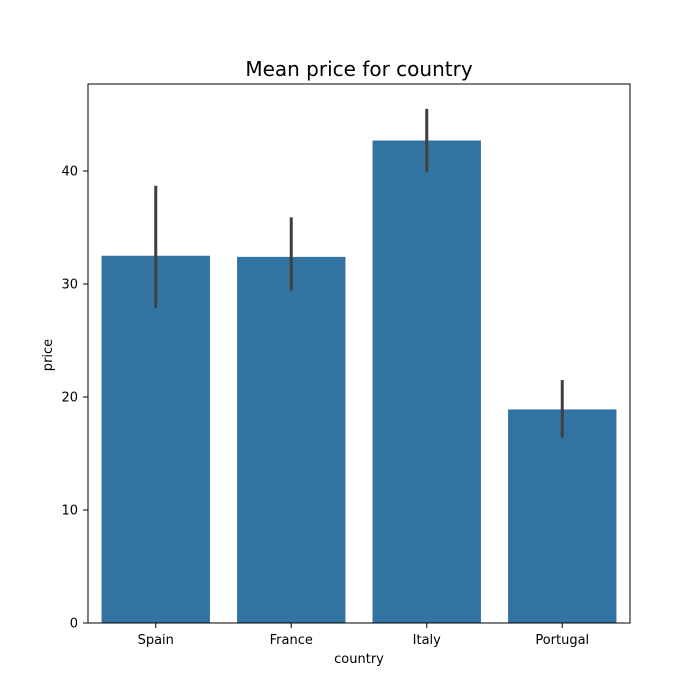 This screenshot has width=700, height=700. I want to click on y-tick-label-40: 40, so click(69, 172).